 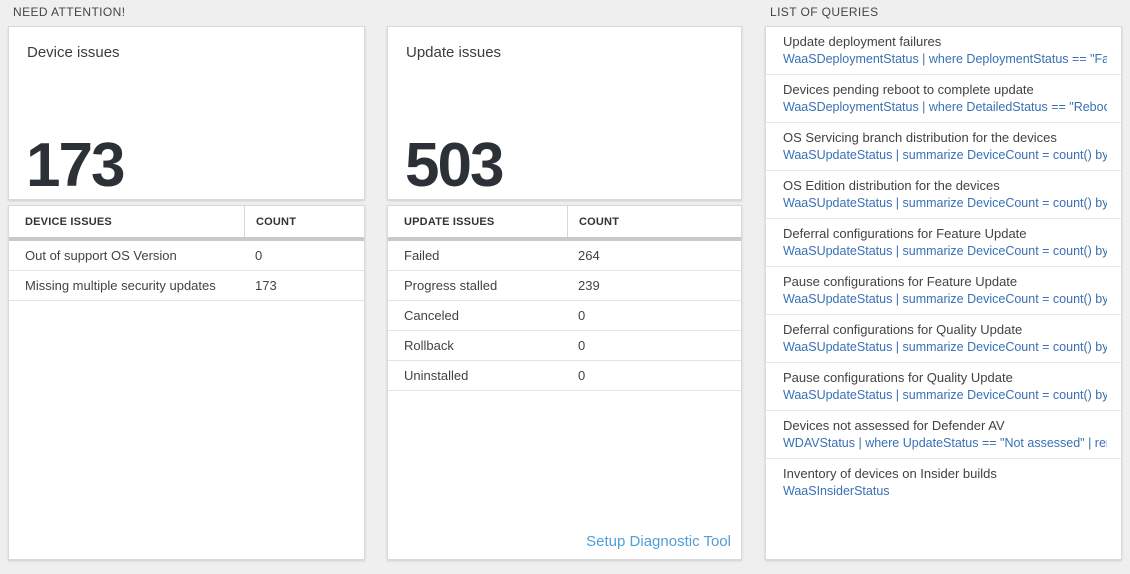 I want to click on query-link: WaaSInsiderStatus, so click(x=836, y=491).